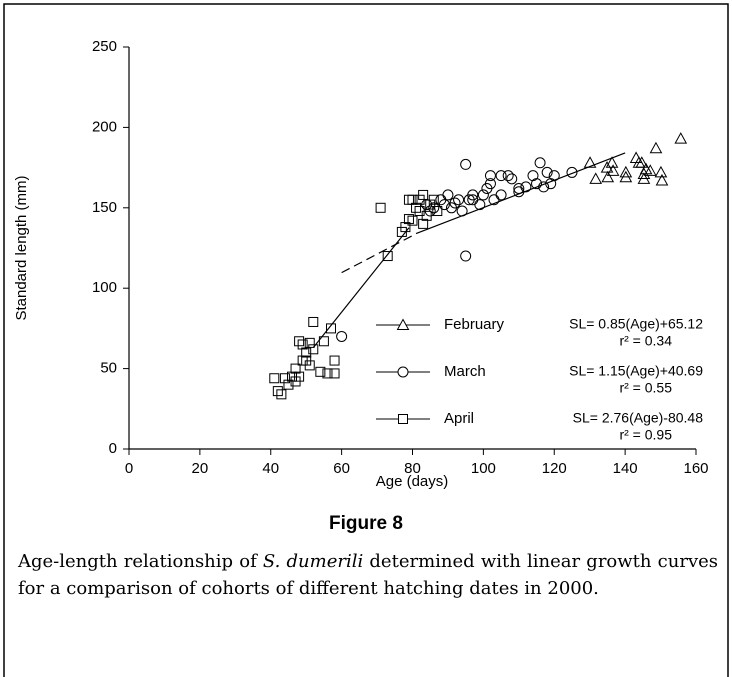  I want to click on x-tick-label: 140, so click(625, 468).